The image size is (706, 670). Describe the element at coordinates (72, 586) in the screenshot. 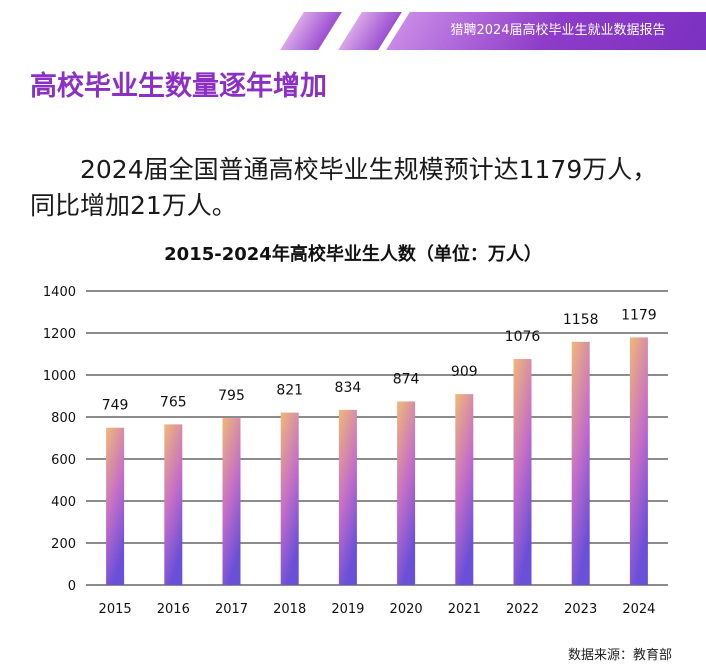

I see `y-tick-label: 0` at that location.